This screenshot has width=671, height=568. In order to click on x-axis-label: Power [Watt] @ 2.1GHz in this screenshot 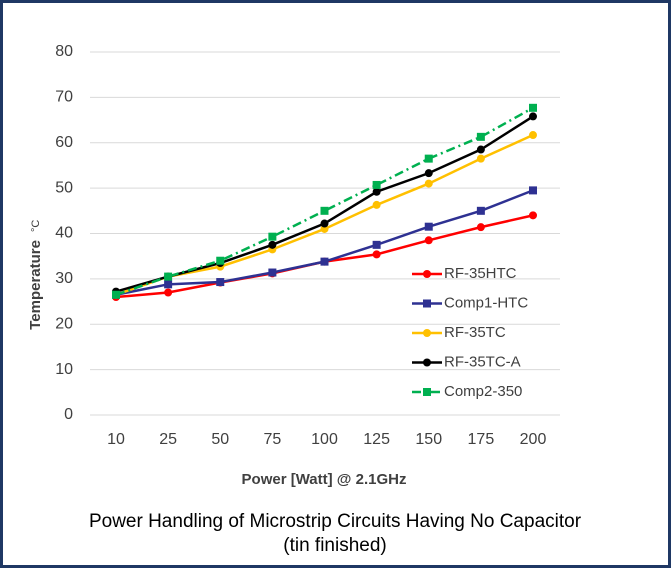, I will do `click(324, 479)`.